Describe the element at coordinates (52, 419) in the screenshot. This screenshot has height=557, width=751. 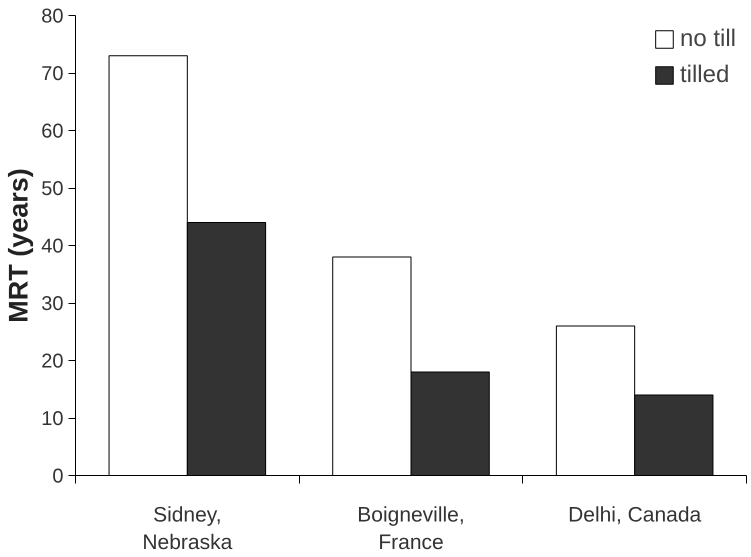
I see `y-tick-label: 10` at that location.